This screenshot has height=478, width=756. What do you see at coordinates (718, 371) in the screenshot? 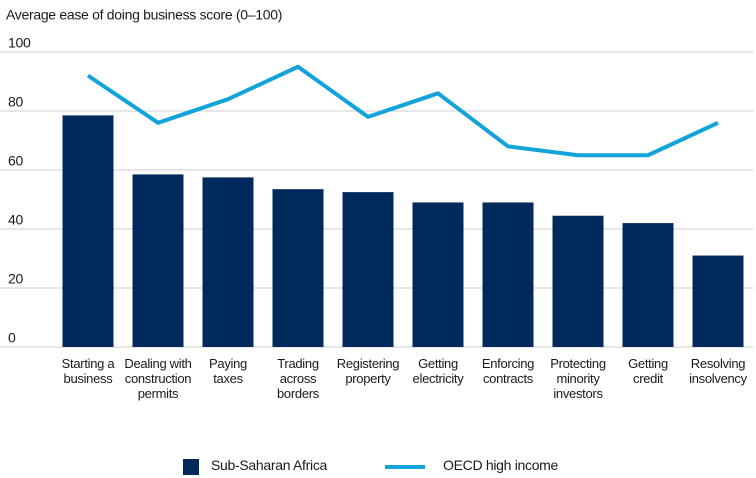
I see `x-tick-label: Resolving insolvency` at bounding box center [718, 371].